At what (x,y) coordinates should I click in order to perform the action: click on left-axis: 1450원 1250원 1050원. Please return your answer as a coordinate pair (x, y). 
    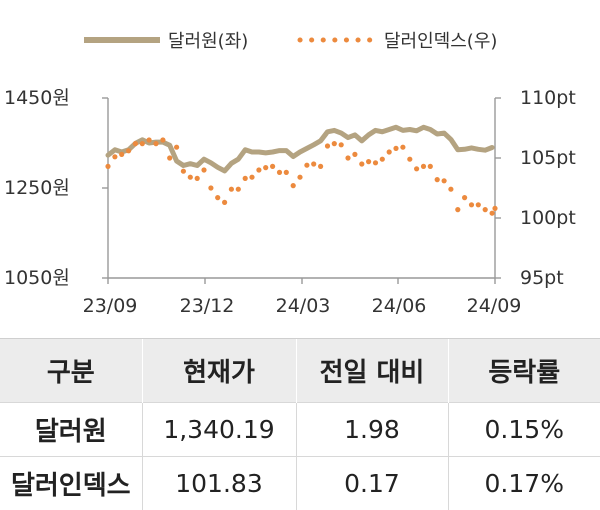
    Looking at the image, I should click on (37, 188).